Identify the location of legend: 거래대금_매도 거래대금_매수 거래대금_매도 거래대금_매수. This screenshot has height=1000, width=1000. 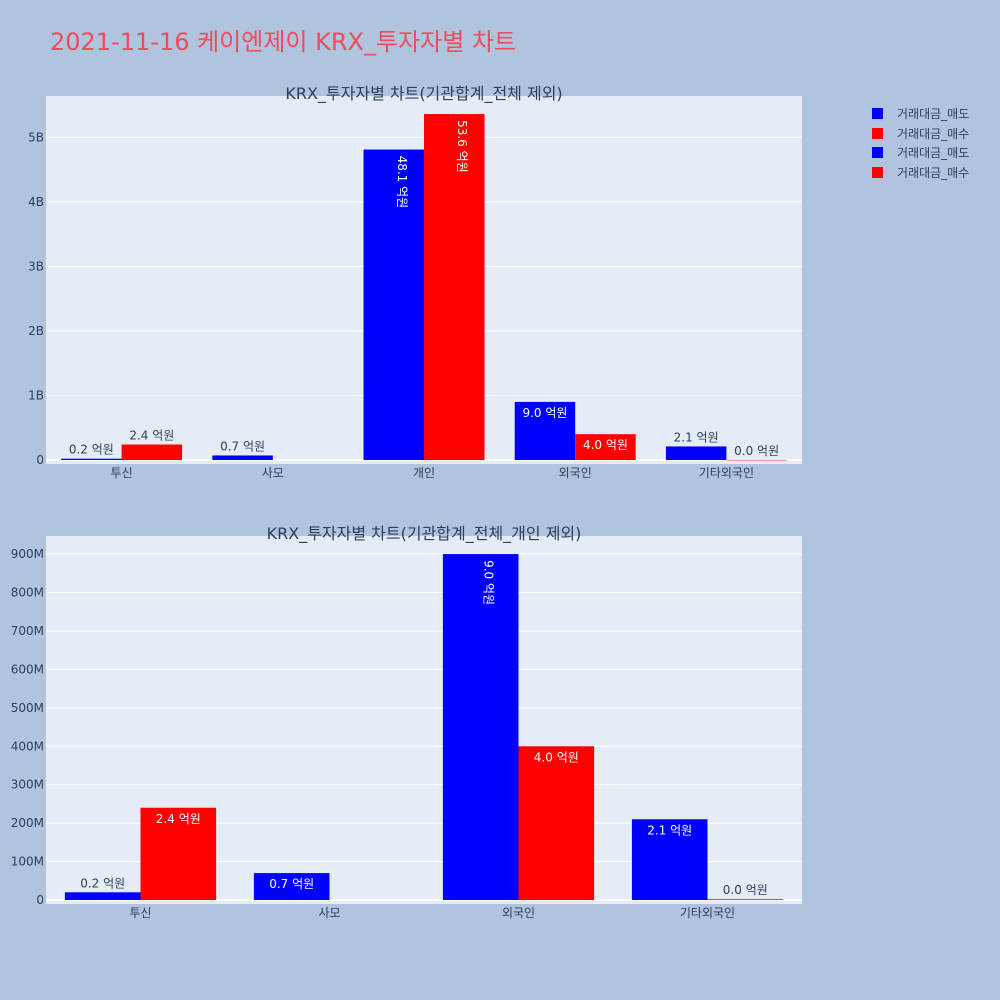
(920, 143).